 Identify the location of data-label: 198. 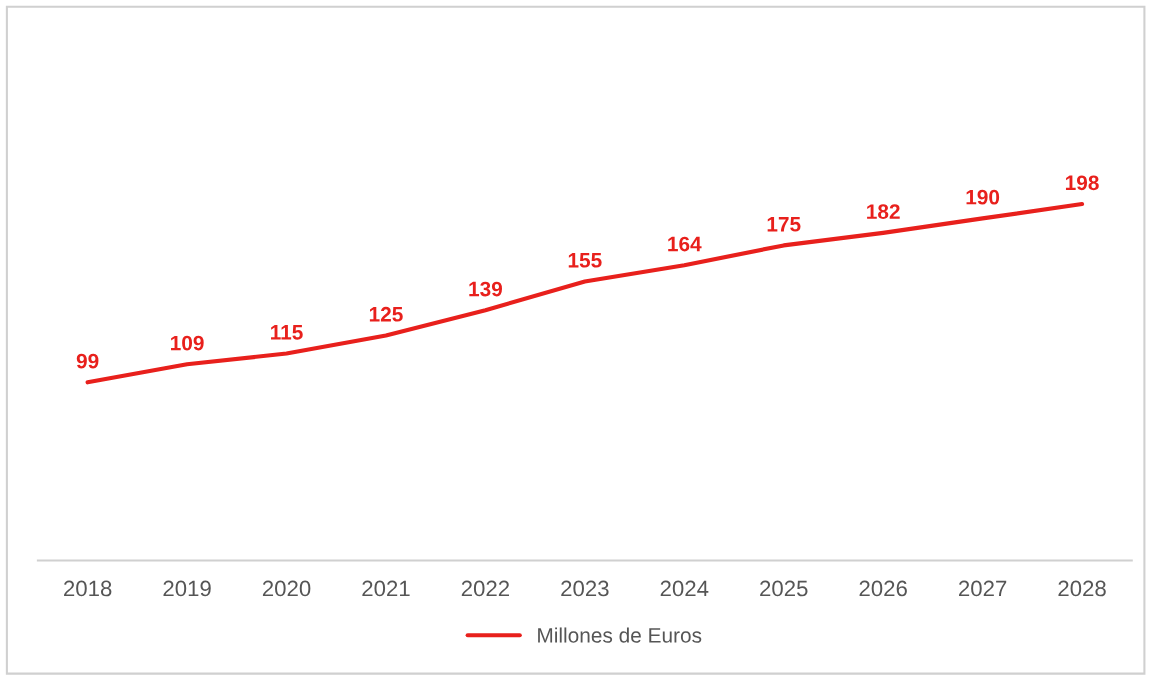
(1082, 183).